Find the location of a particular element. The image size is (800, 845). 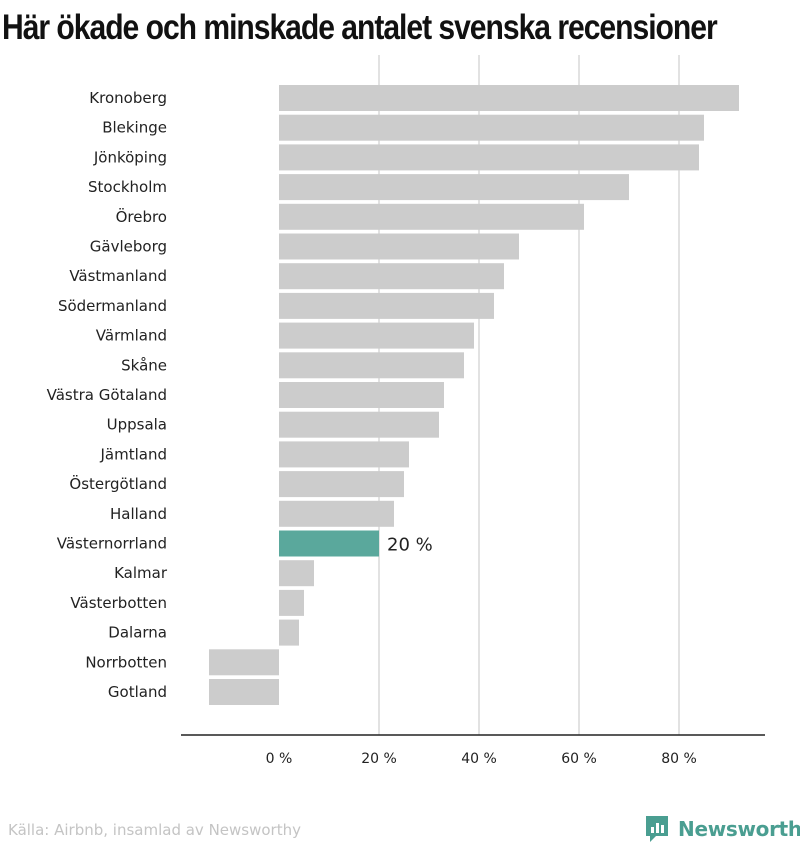

category-label-17: Västerbotten is located at coordinates (118, 603).